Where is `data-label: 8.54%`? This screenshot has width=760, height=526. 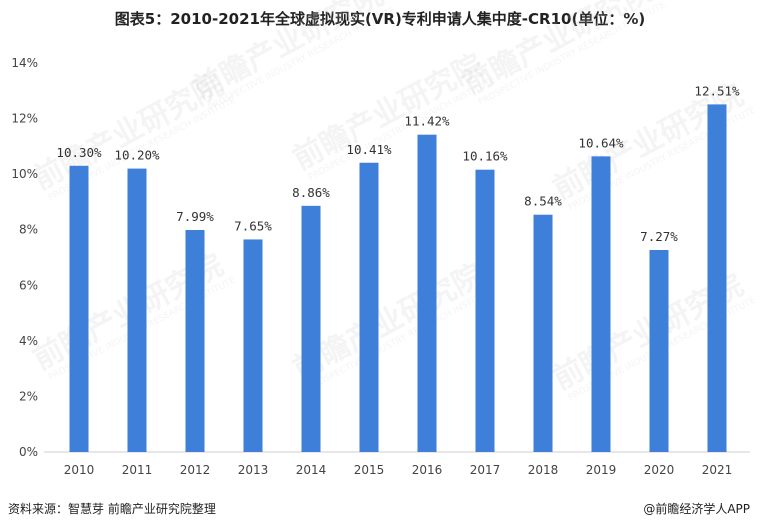 data-label: 8.54% is located at coordinates (543, 201).